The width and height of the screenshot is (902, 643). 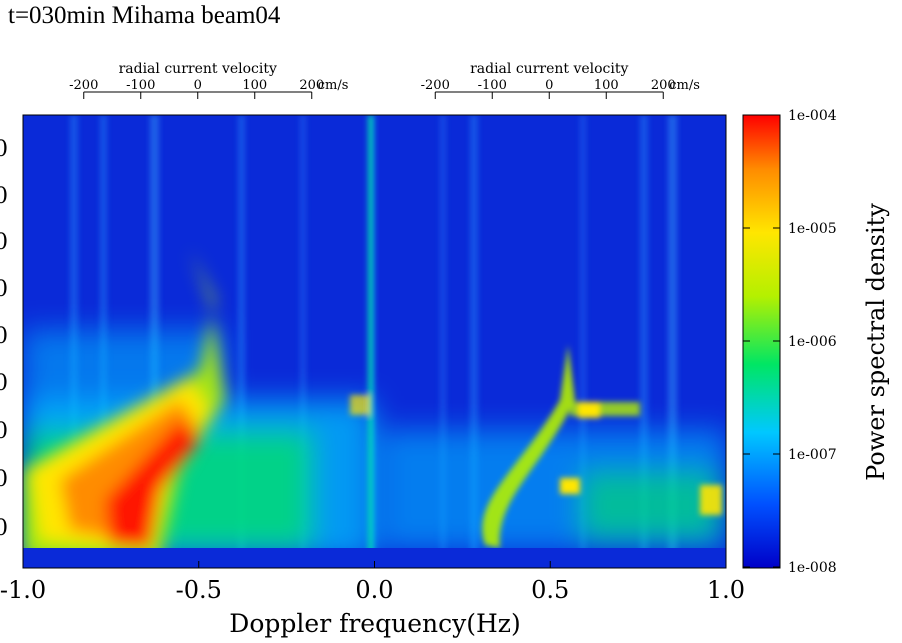 I want to click on colorbar-tick-label: 1e-005, so click(x=812, y=229).